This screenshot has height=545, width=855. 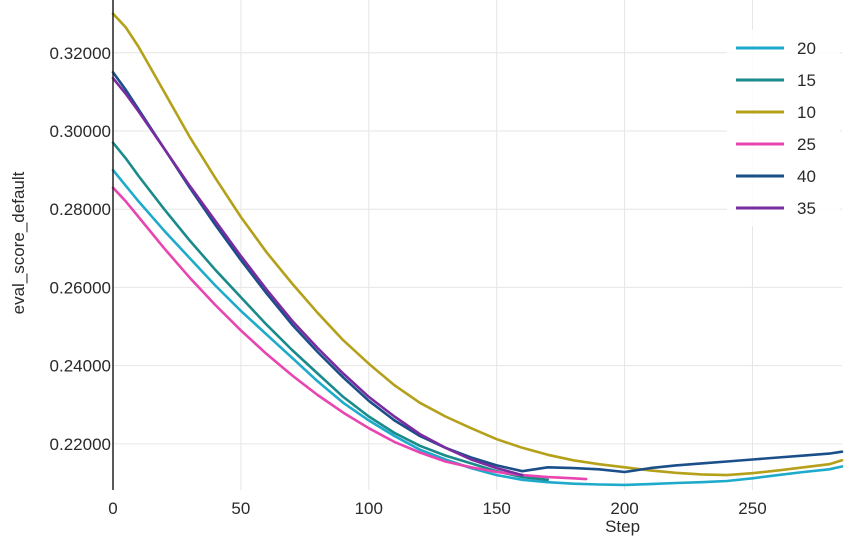 What do you see at coordinates (776, 144) in the screenshot?
I see `legend-item-25: 25` at bounding box center [776, 144].